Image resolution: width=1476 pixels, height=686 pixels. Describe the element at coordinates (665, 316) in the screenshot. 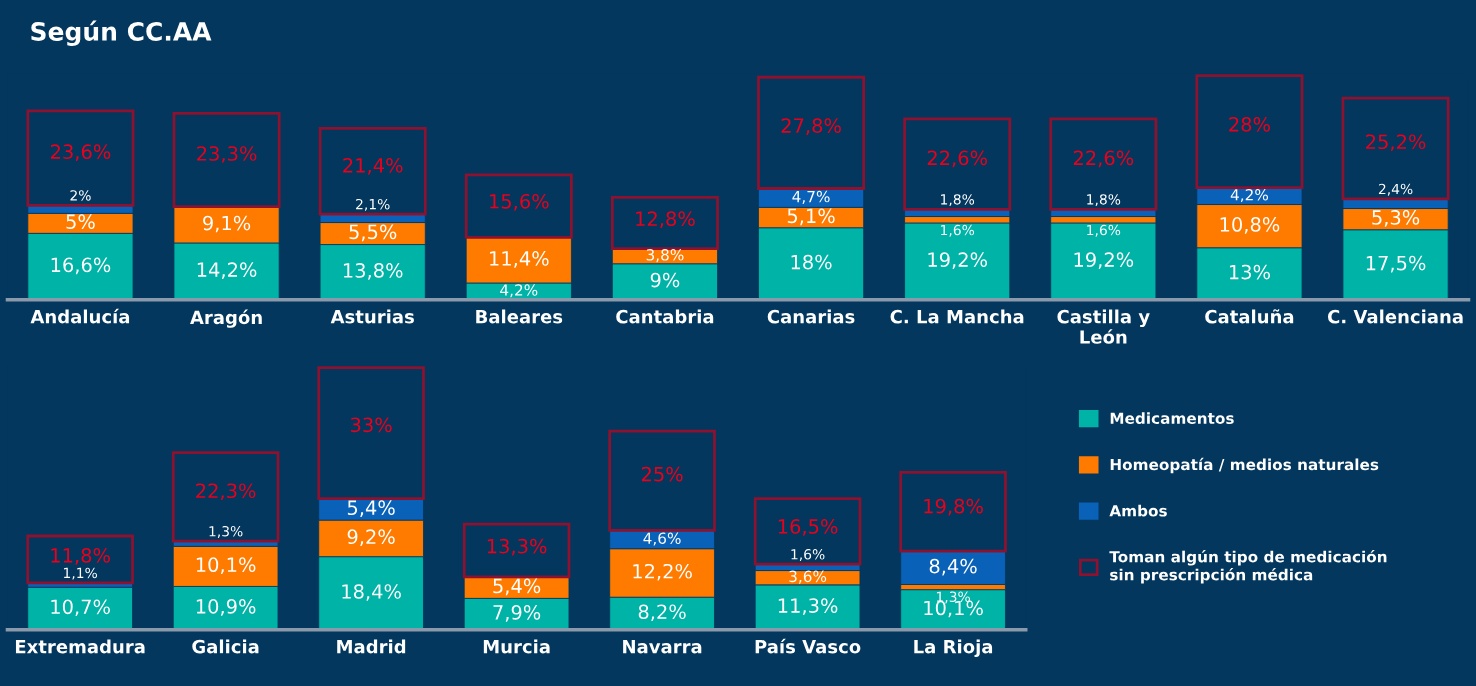

I see `x-tick-label: Cantabria` at that location.